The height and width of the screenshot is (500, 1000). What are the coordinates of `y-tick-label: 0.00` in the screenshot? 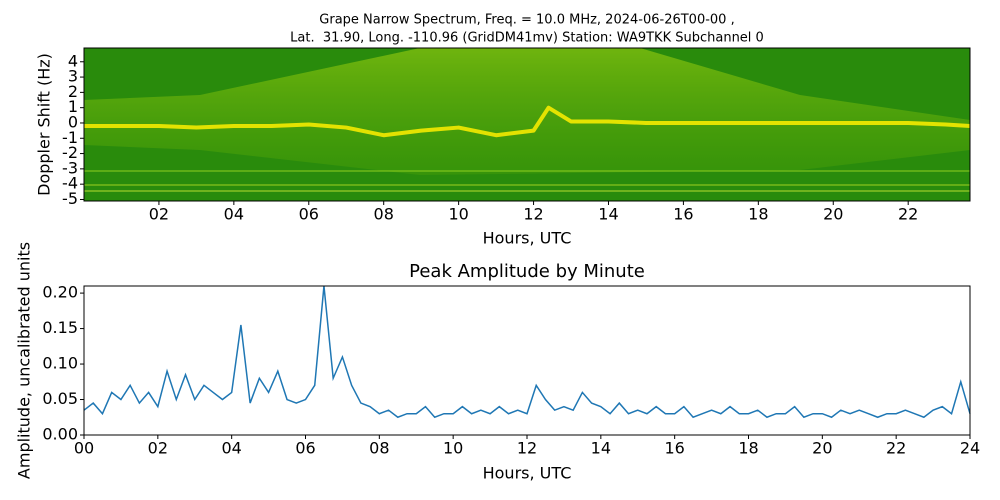 It's located at (60, 434).